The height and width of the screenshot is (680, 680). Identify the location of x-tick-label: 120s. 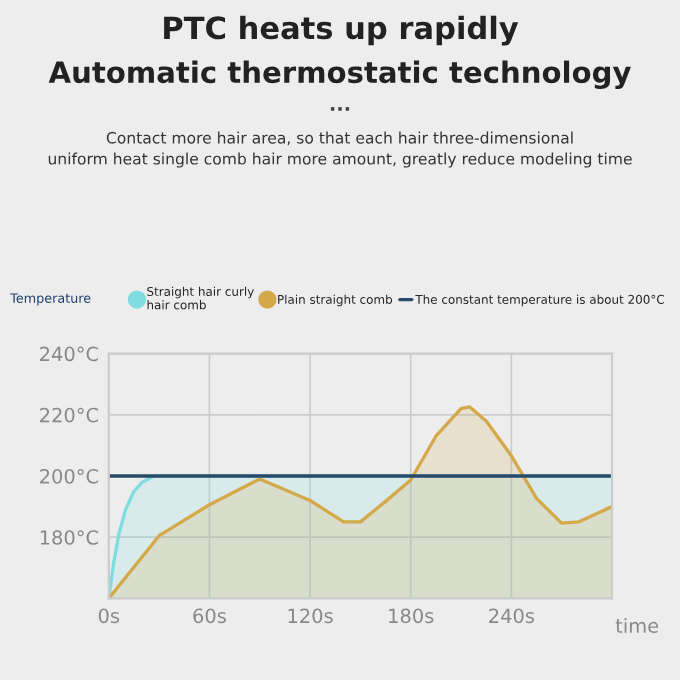
(310, 616).